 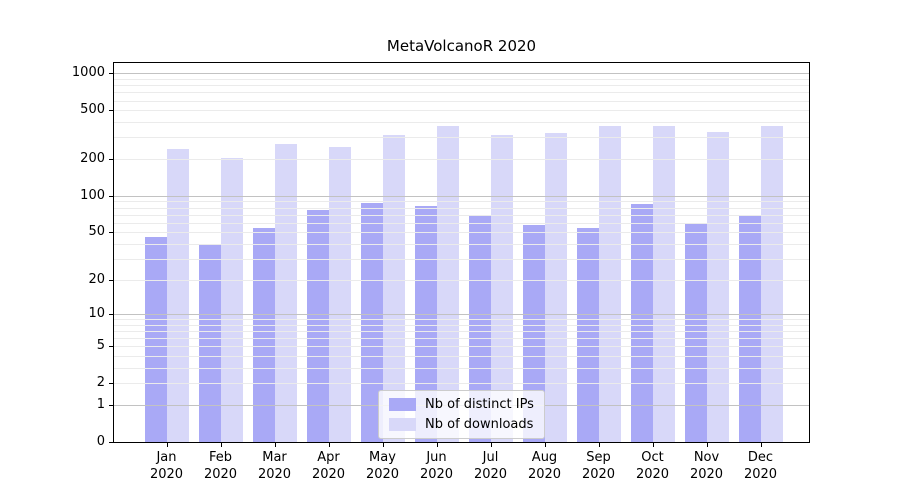 I want to click on chart-title: MetaVolcanoR 2020, so click(x=461, y=46).